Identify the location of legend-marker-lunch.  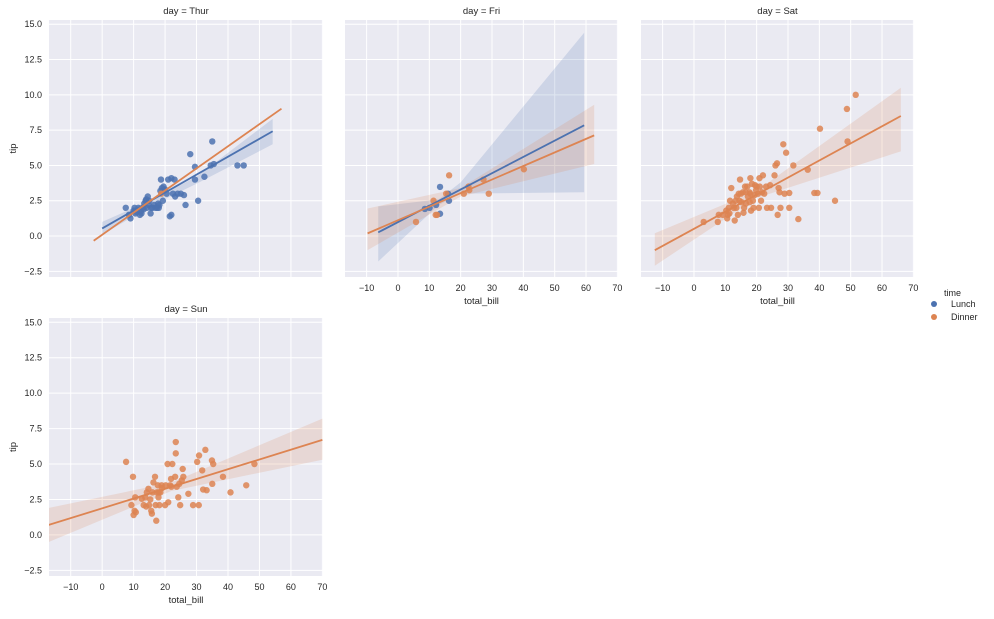
(934, 304).